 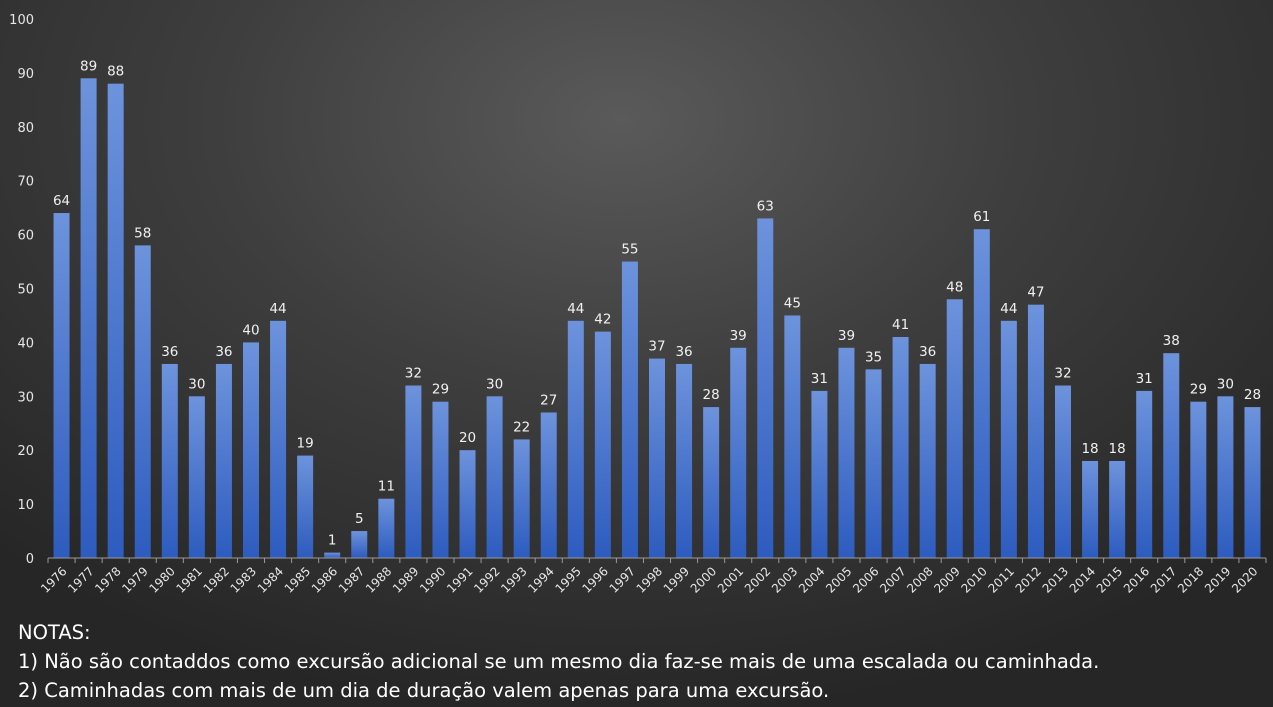 I want to click on bar-2009, so click(x=954, y=428).